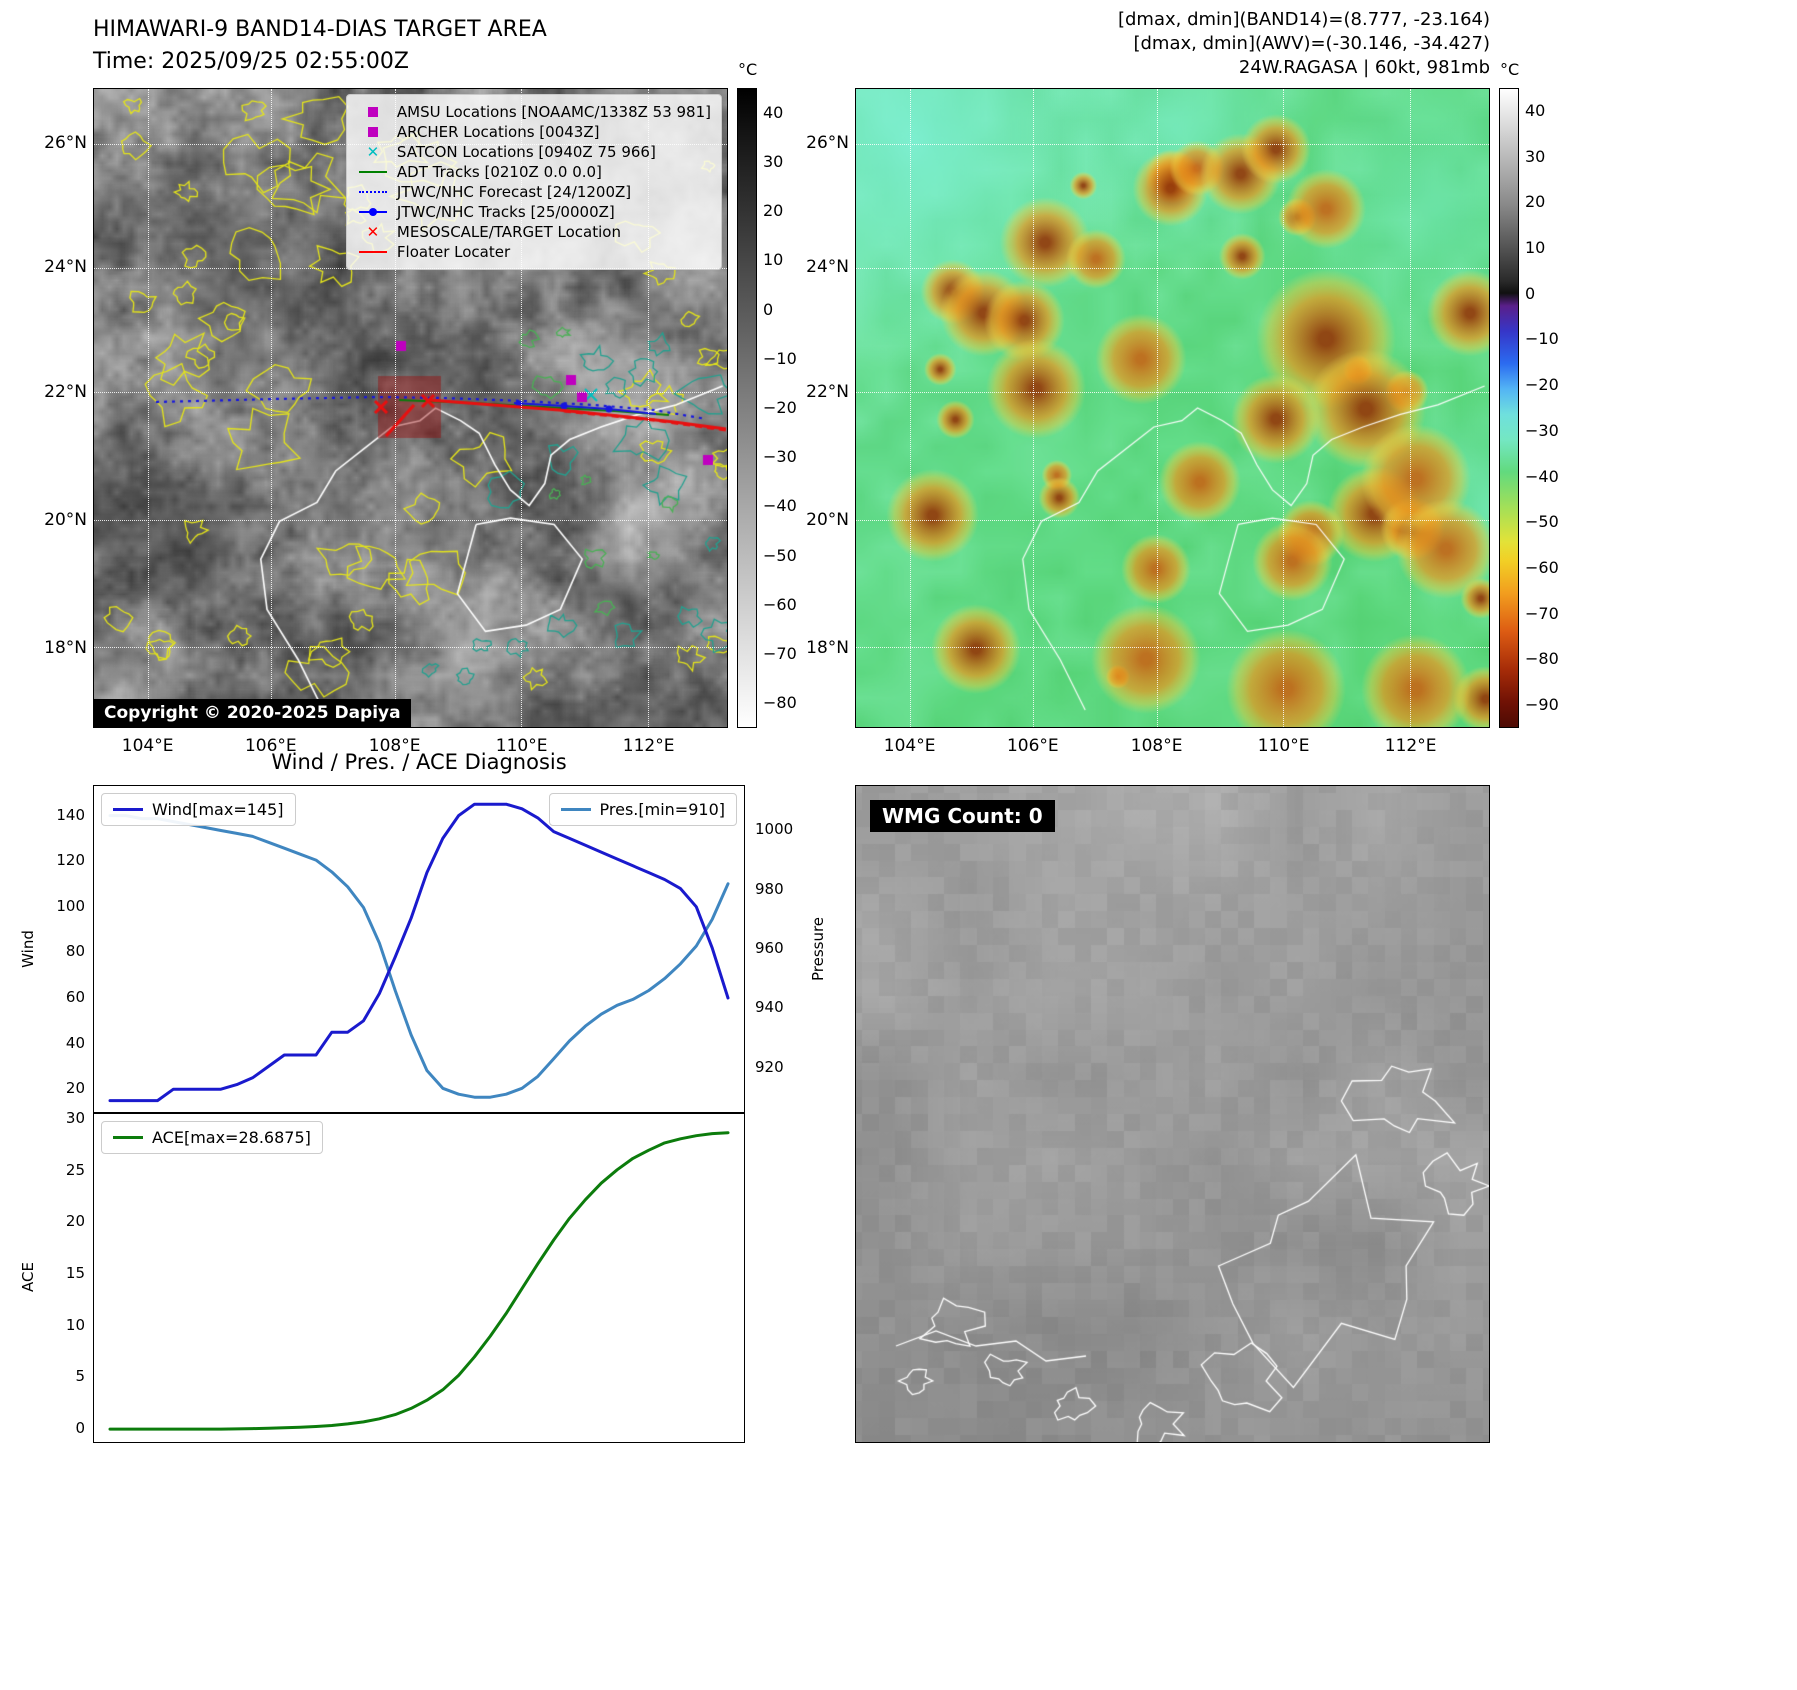 Image resolution: width=1797 pixels, height=1690 pixels. I want to click on ace-axis-tick: 20, so click(75, 1221).